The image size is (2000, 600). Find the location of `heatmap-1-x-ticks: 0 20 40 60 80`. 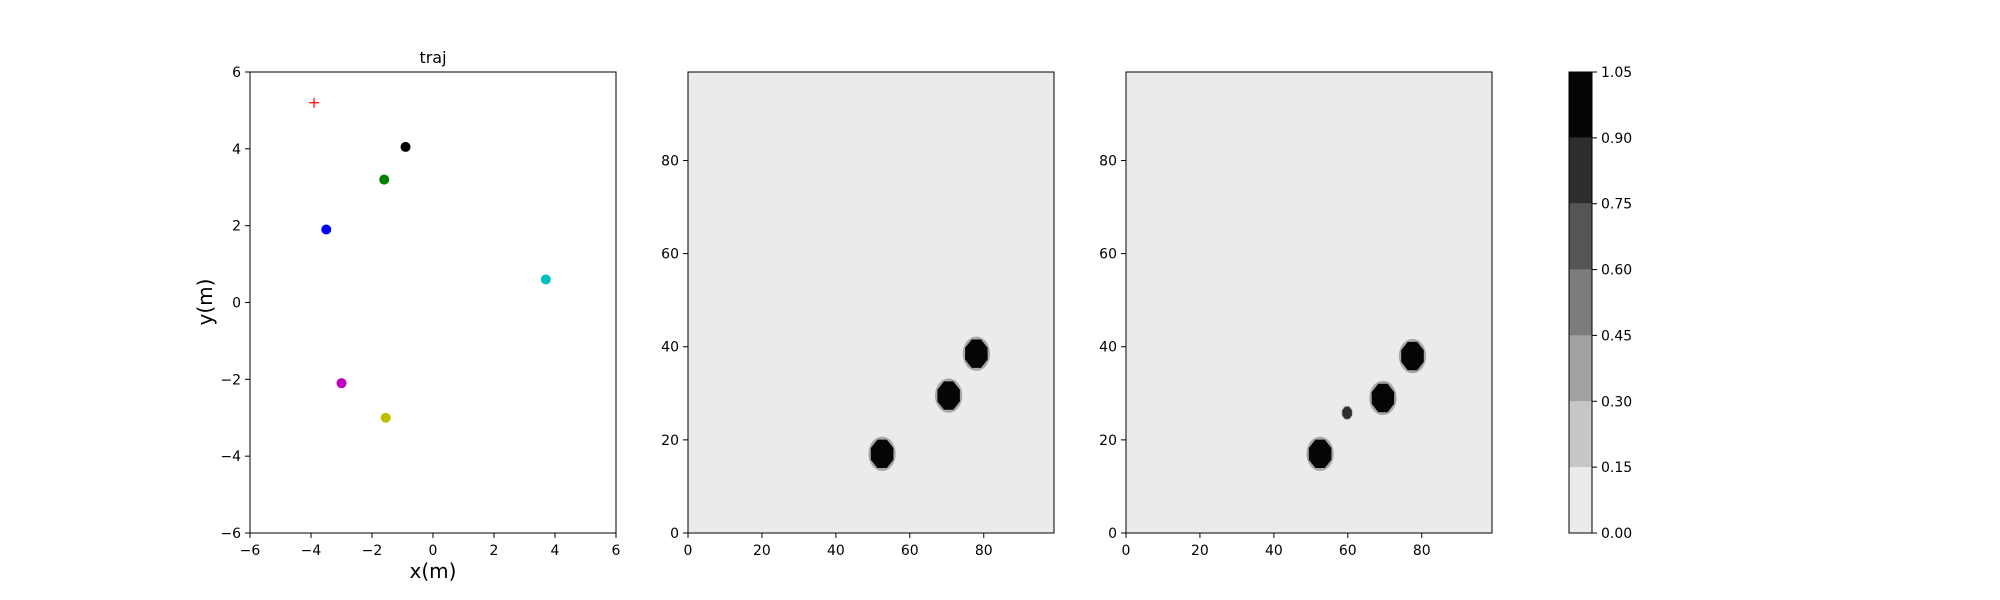

heatmap-1-x-ticks: 0 20 40 60 80 is located at coordinates (838, 546).